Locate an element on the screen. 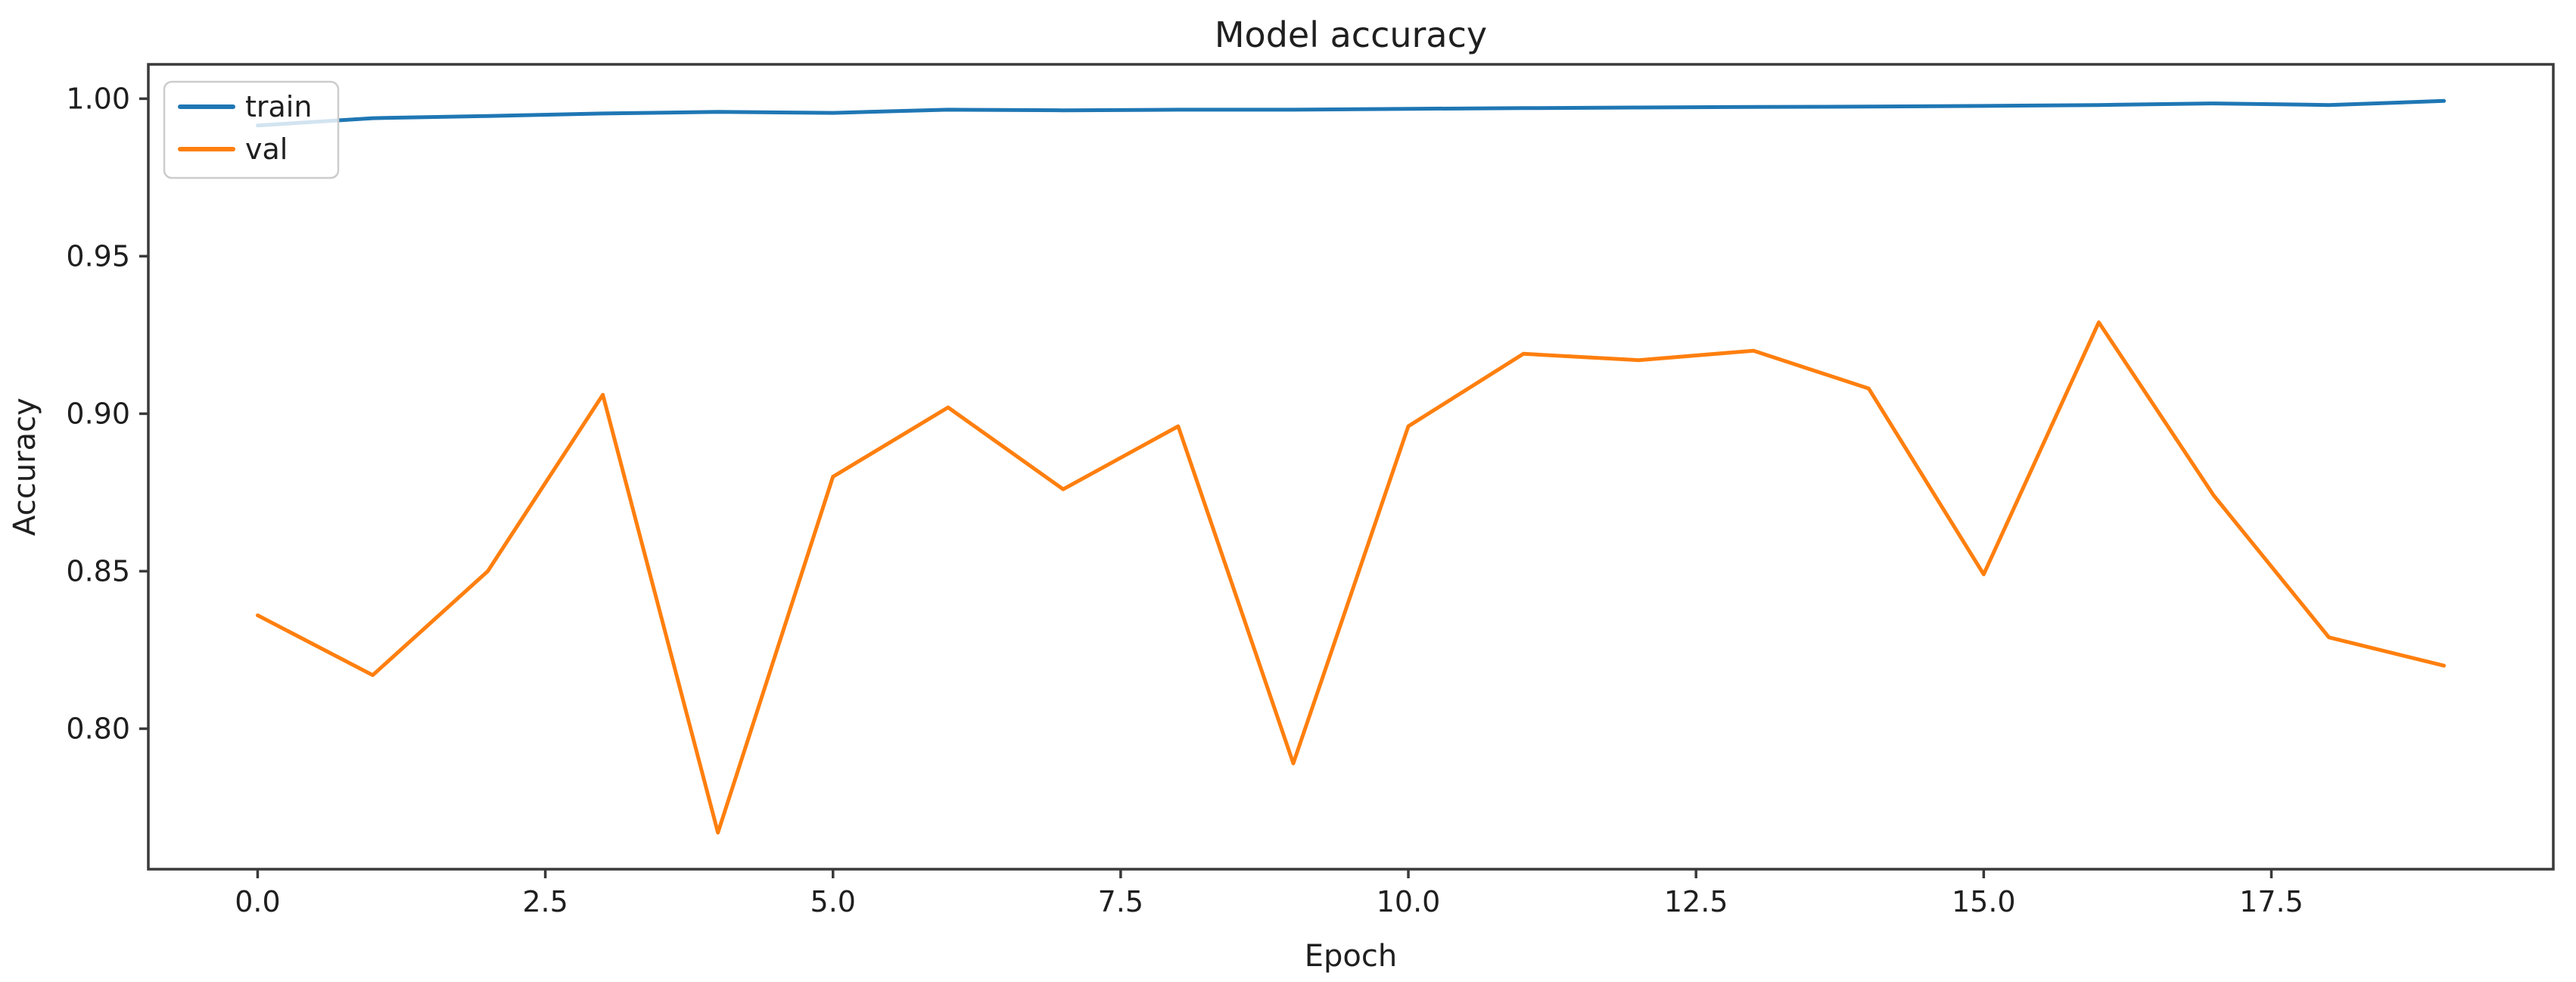 This screenshot has width=2576, height=982. y-tick-label: 0.95 is located at coordinates (98, 256).